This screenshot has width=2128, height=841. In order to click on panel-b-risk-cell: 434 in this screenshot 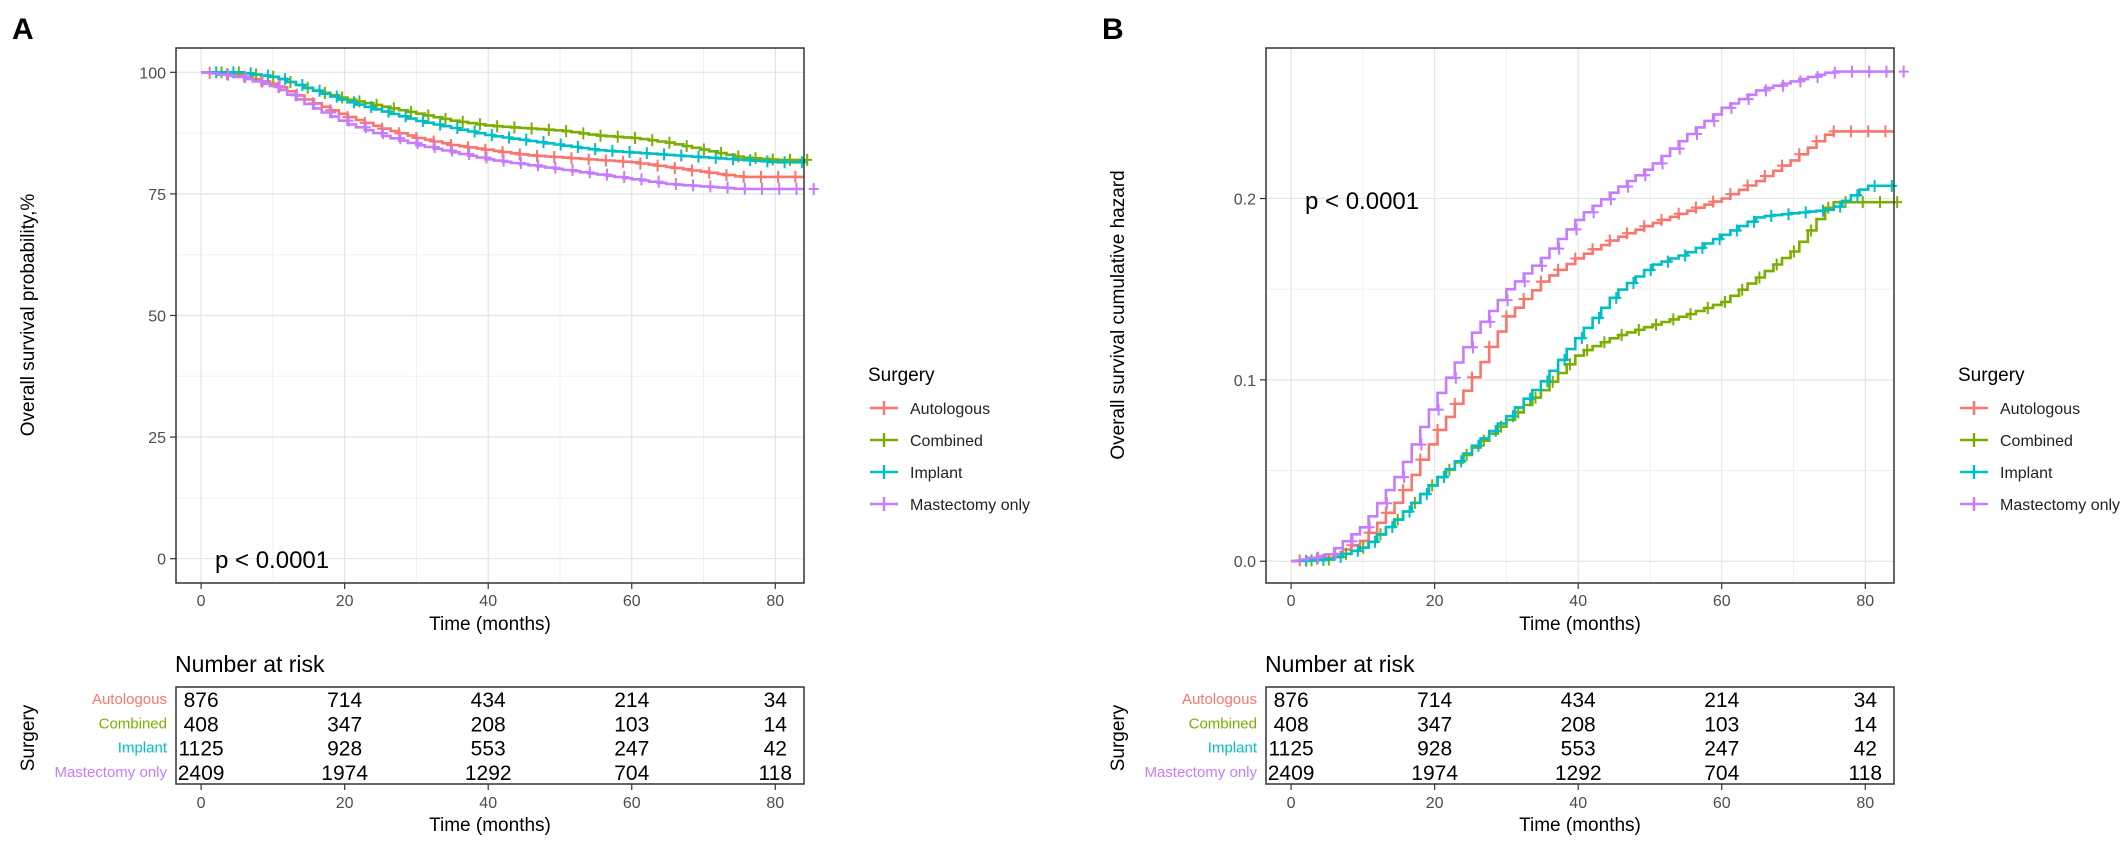, I will do `click(1578, 700)`.